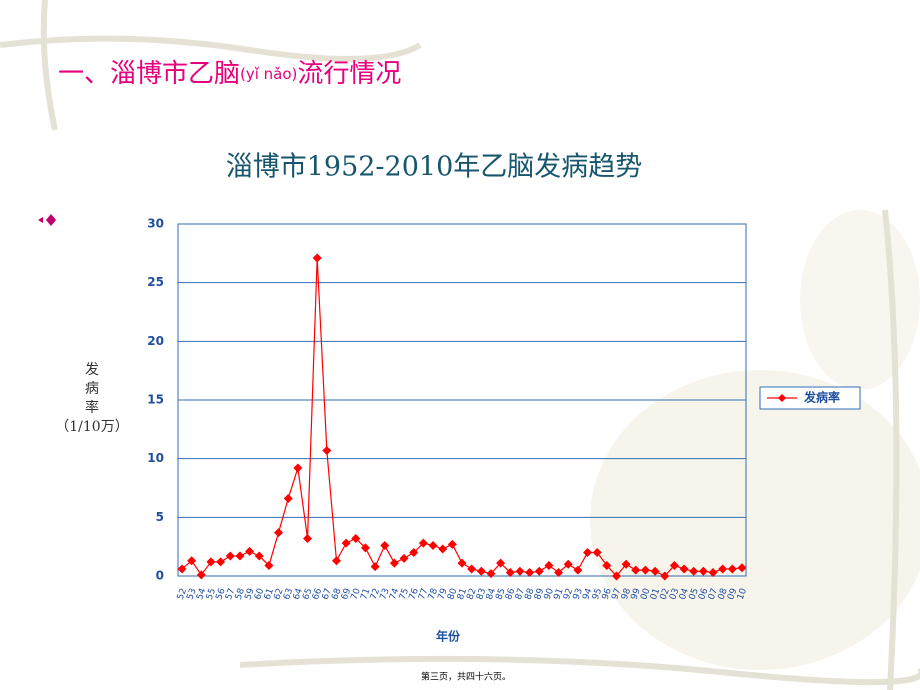 This screenshot has height=690, width=920. What do you see at coordinates (155, 224) in the screenshot?
I see `y-tick-label: 30` at bounding box center [155, 224].